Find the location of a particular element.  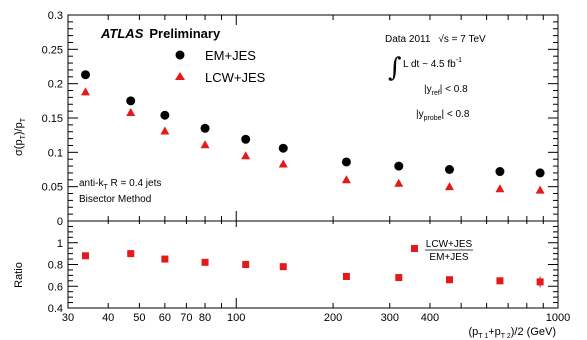

series-ratio is located at coordinates (312, 268).